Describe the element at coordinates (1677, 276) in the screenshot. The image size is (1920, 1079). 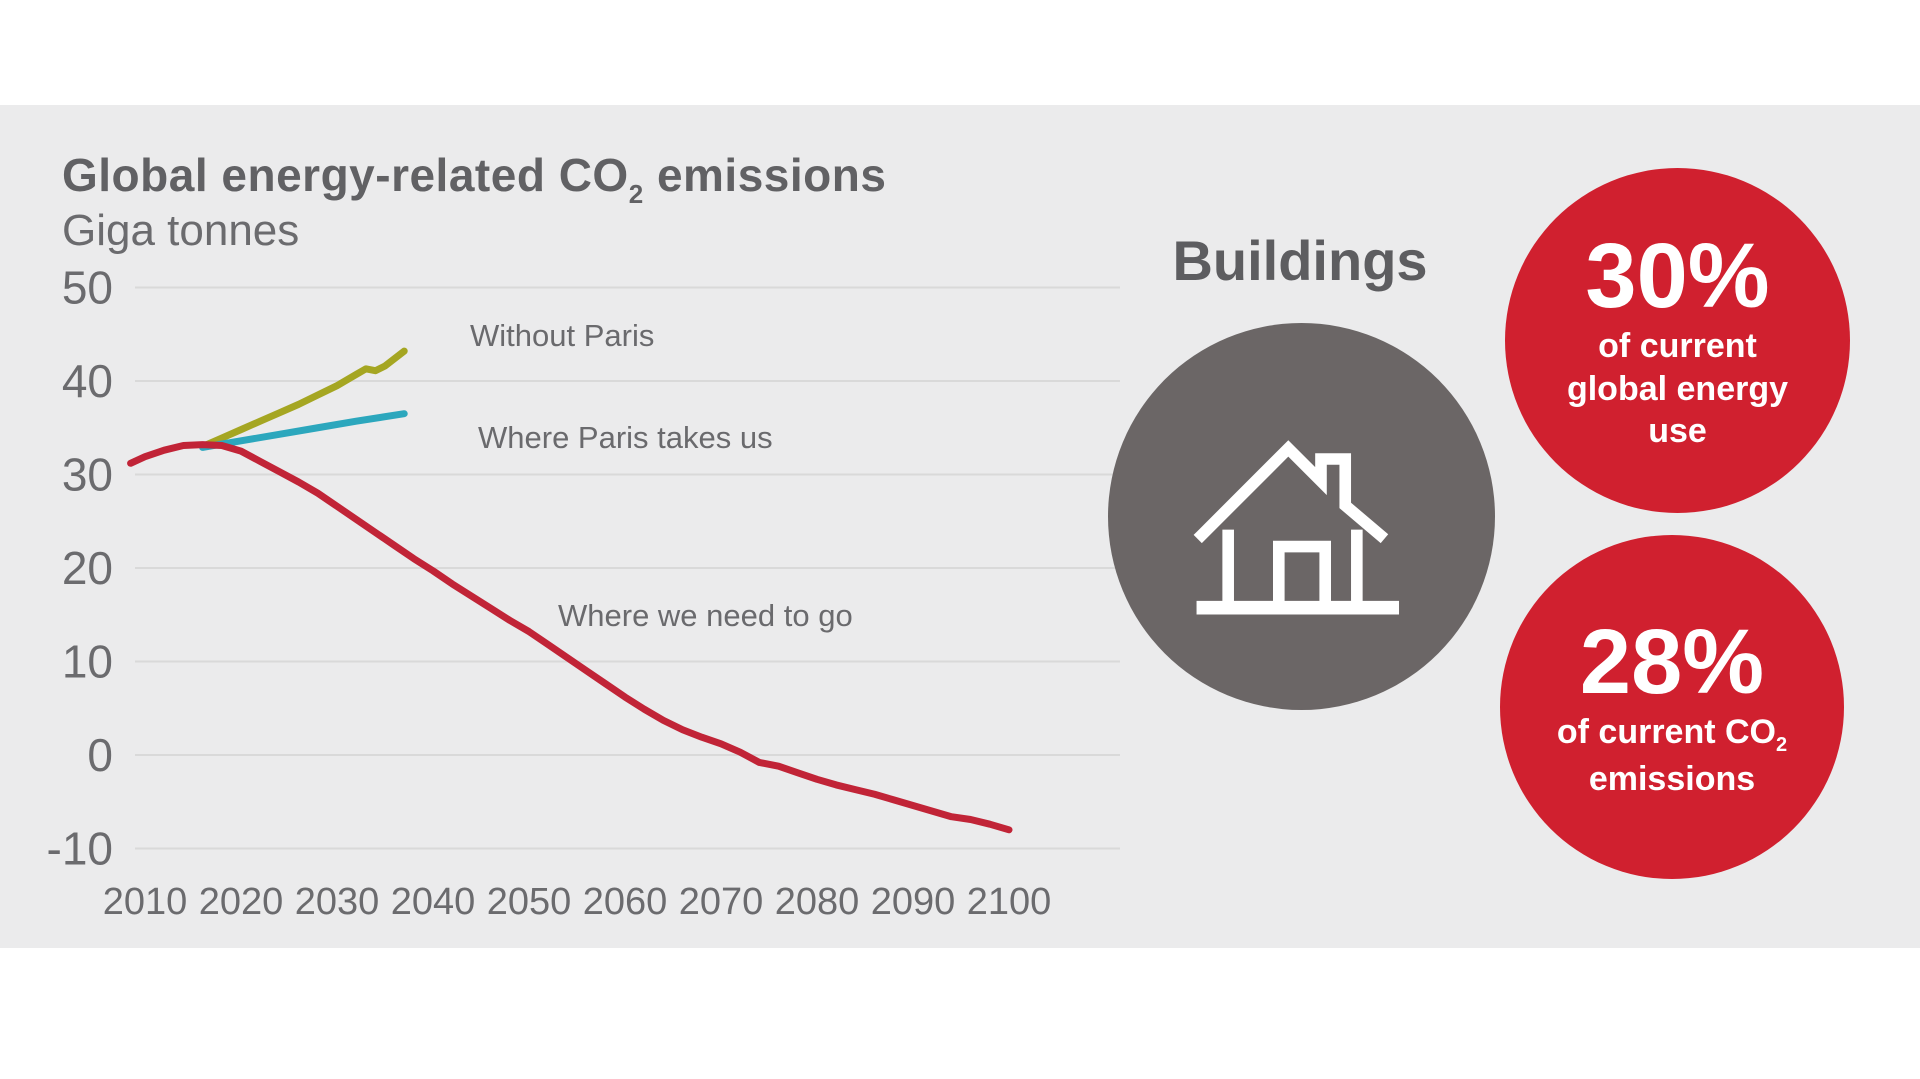
I see `stat-value-30pct: 30%` at that location.